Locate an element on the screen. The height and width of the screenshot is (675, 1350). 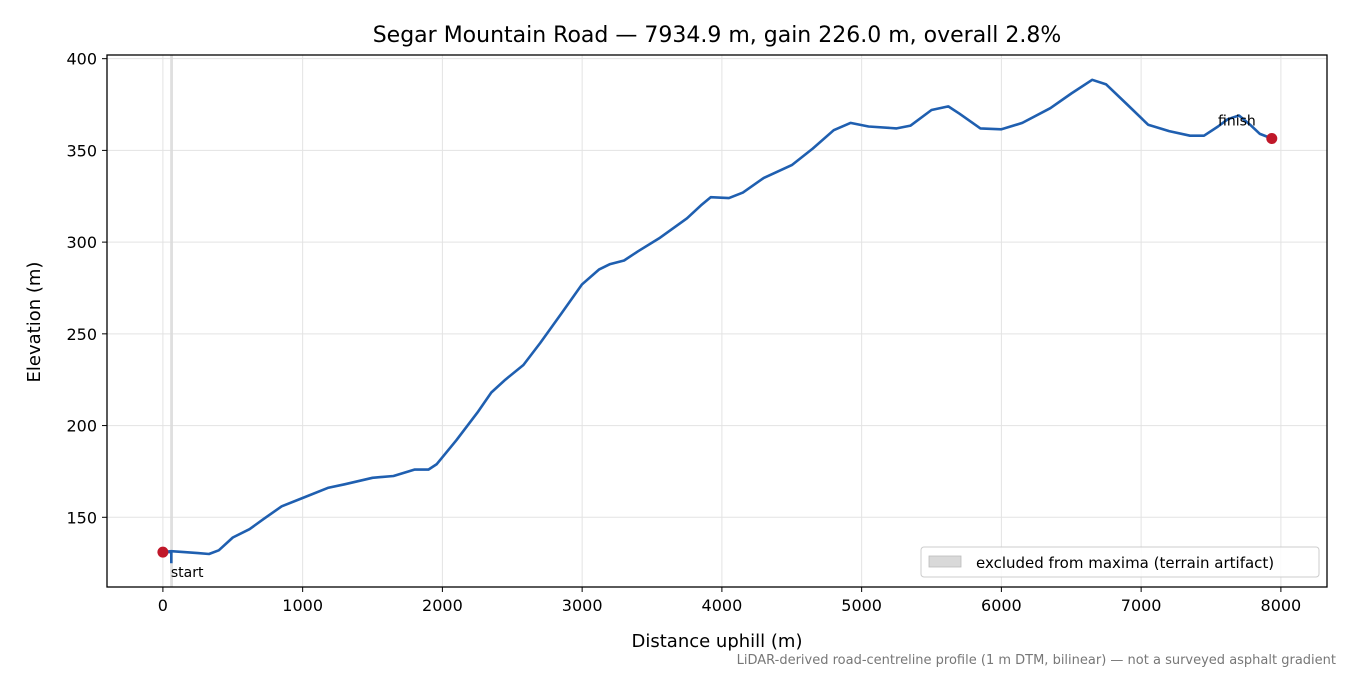
legend-frame is located at coordinates (1120, 562).